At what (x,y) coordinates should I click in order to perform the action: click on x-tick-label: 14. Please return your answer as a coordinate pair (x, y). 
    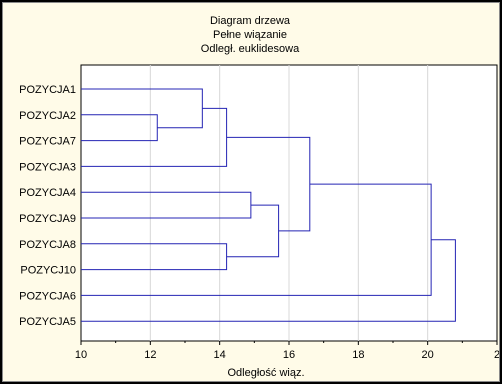
    Looking at the image, I should click on (220, 355).